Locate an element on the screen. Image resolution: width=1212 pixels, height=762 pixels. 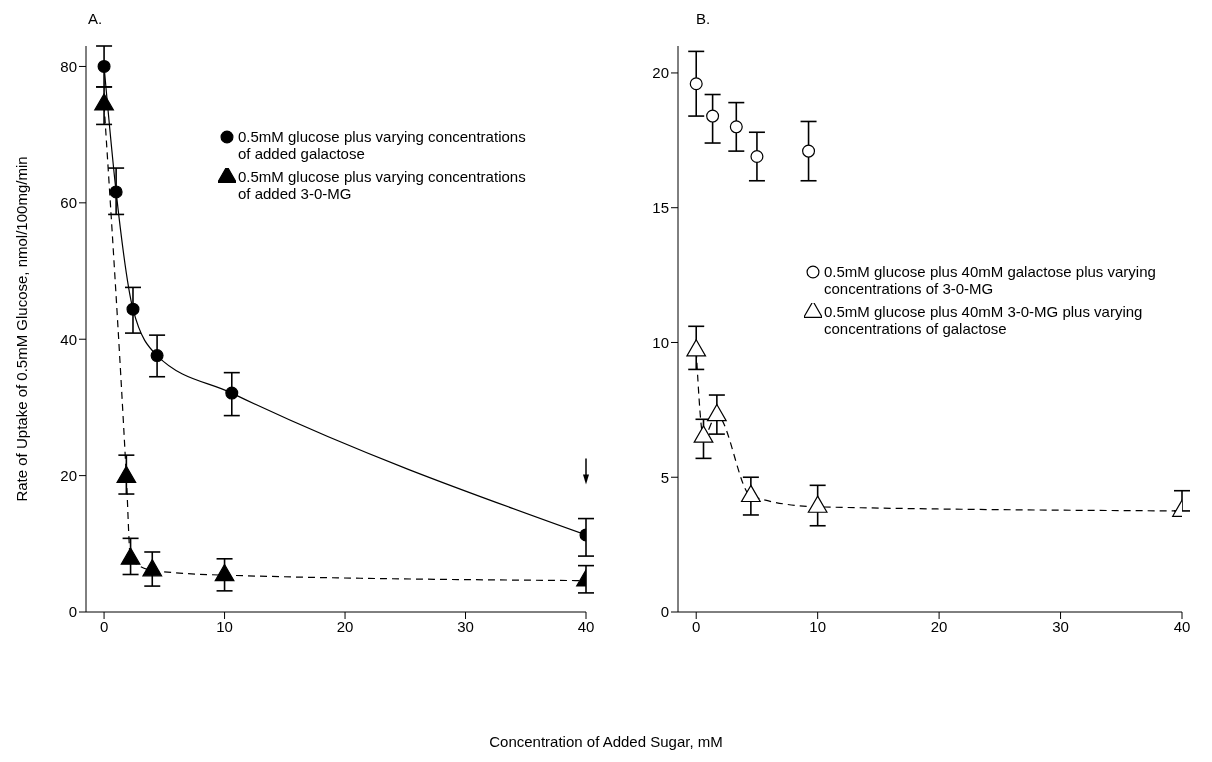
legend-label: 0.5mM glucose plus 40mM galactose plus varying concentrations of 3-0-MG is located at coordinates (990, 280).